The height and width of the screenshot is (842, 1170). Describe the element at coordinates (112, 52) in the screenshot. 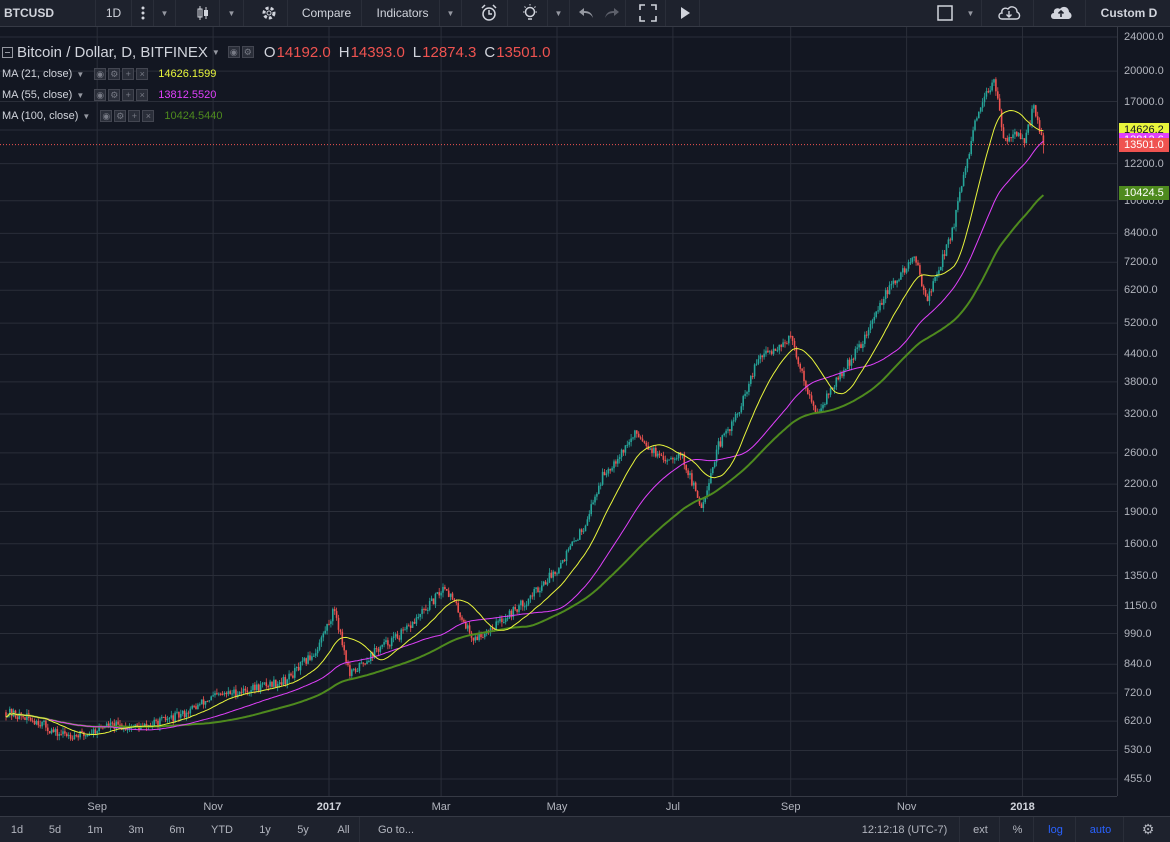

I see `series-title: Bitcoin / Dollar, D, BITFINEX` at that location.